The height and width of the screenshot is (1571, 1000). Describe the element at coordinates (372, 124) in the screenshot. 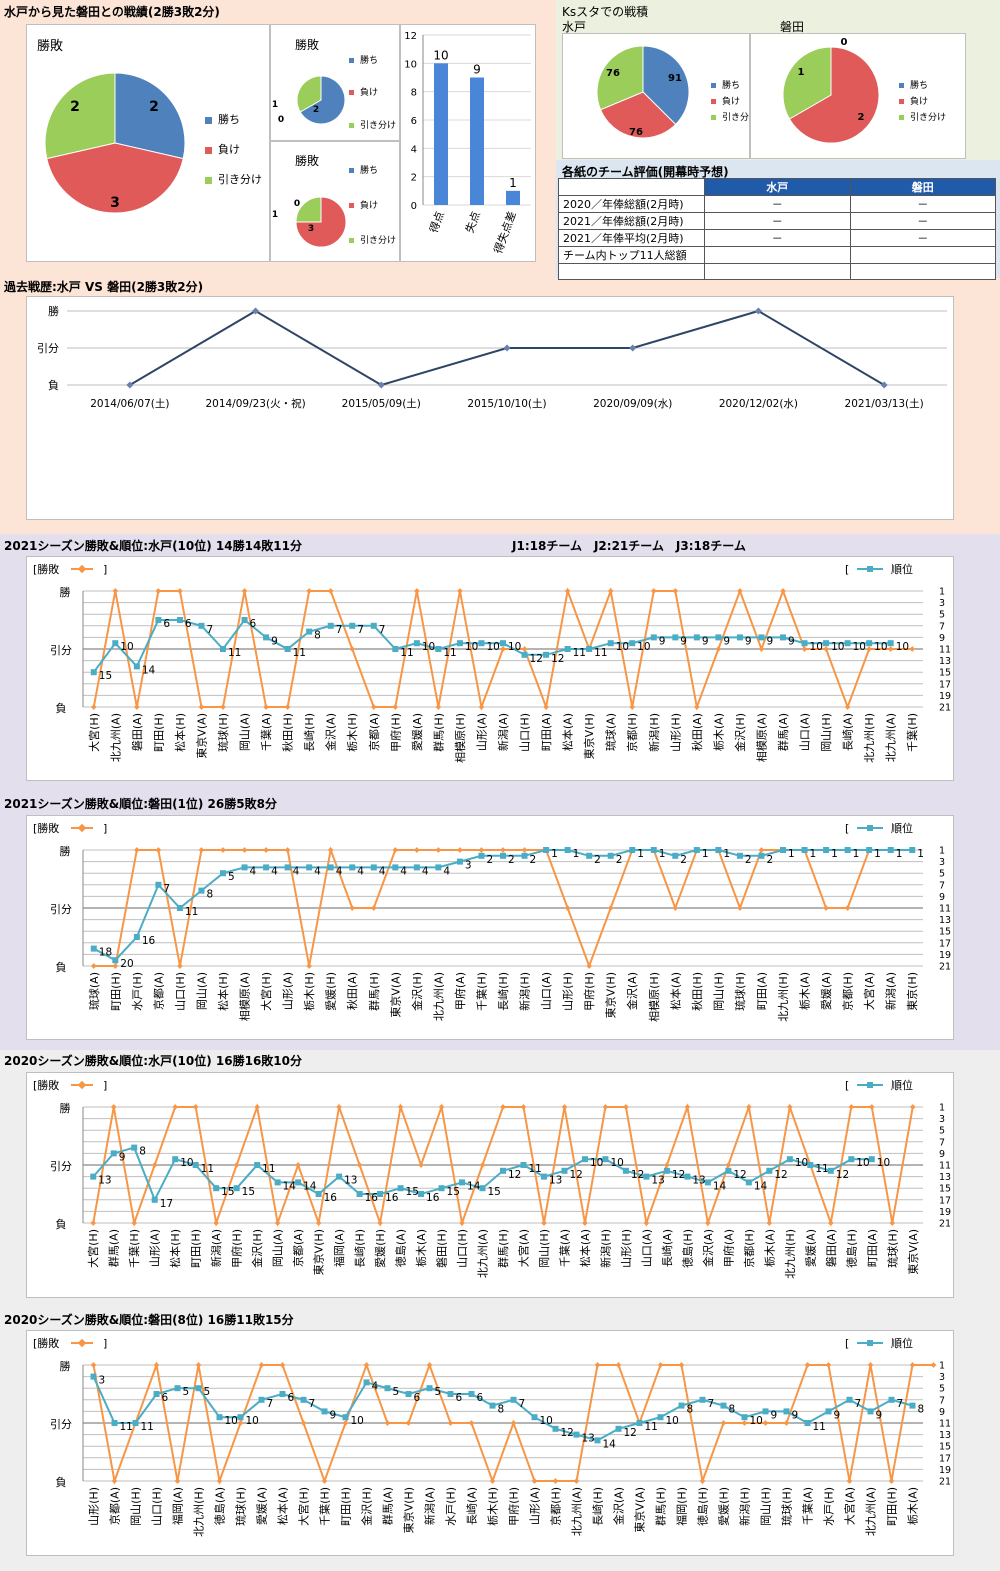

I see `legend-small1-draw: 引き分け` at that location.